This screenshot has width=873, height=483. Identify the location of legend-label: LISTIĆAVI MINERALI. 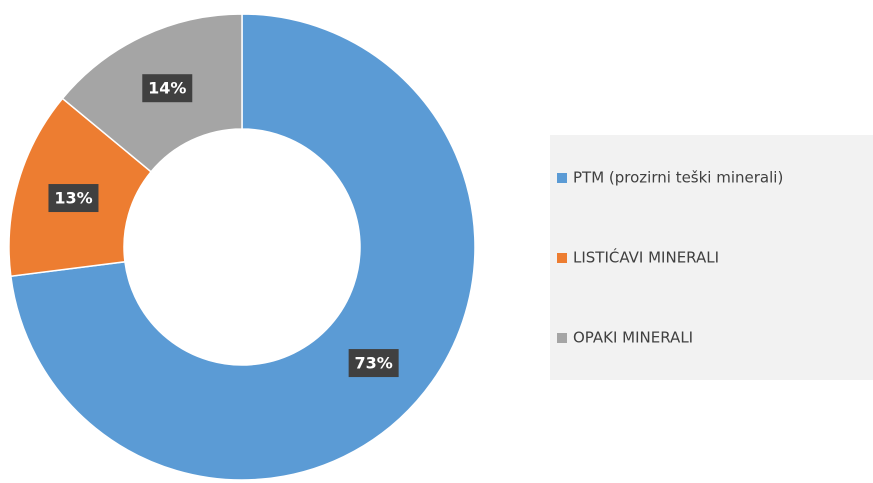
(646, 257).